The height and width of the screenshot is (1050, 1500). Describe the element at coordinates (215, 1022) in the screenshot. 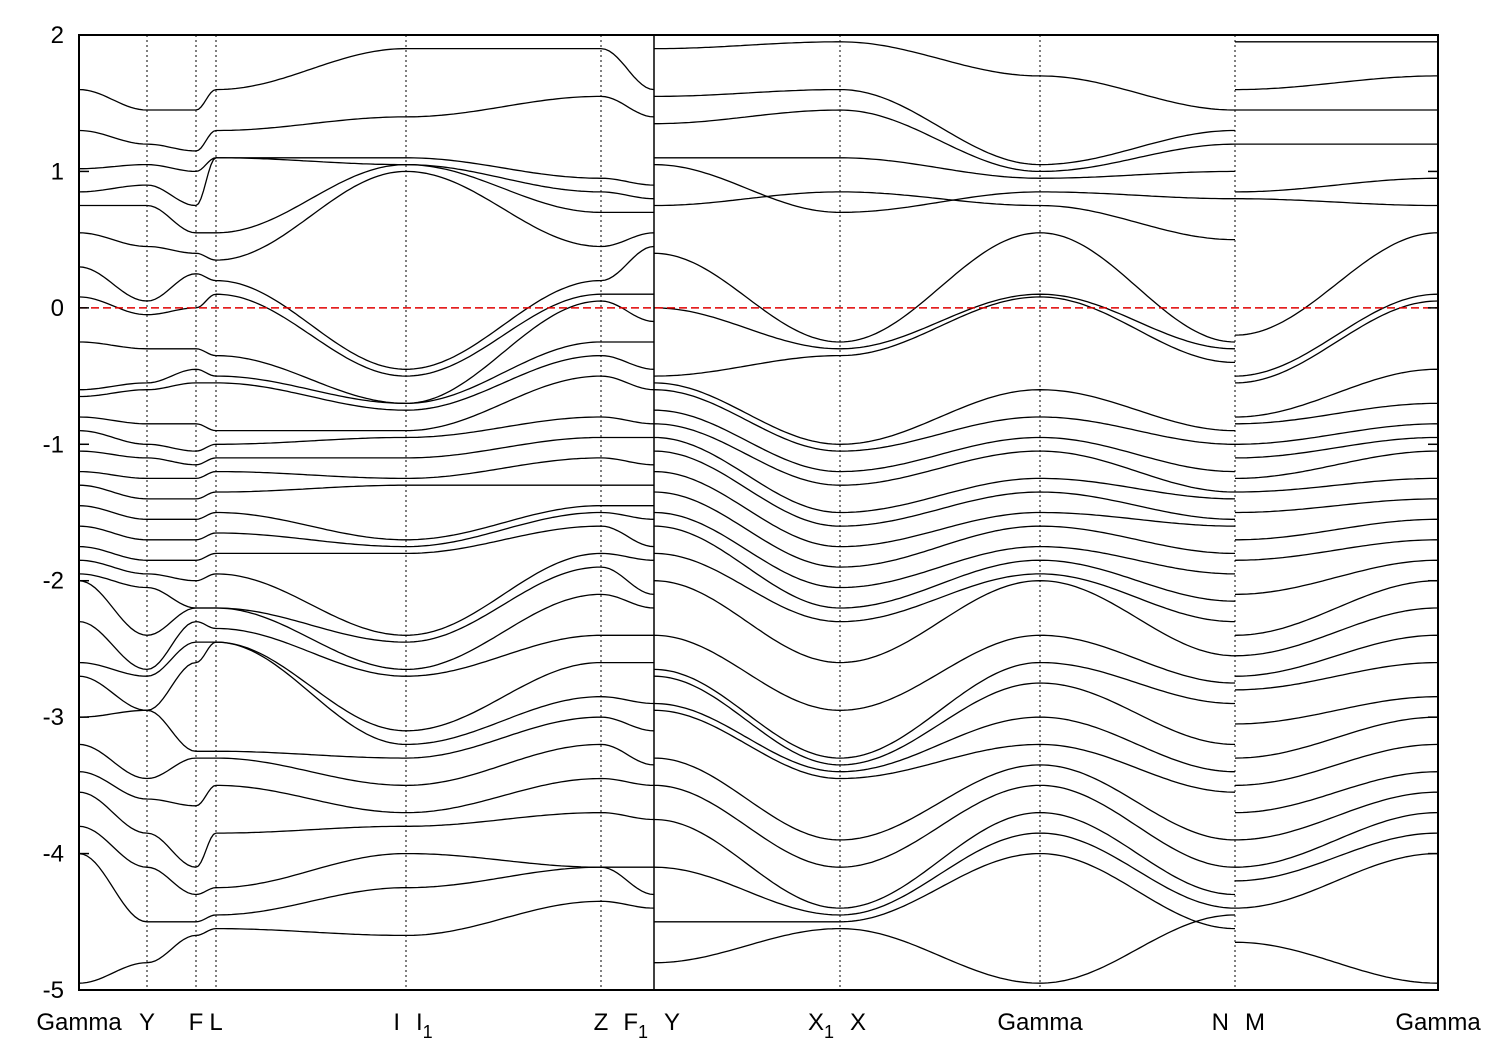

I see `k-point-label: L` at that location.